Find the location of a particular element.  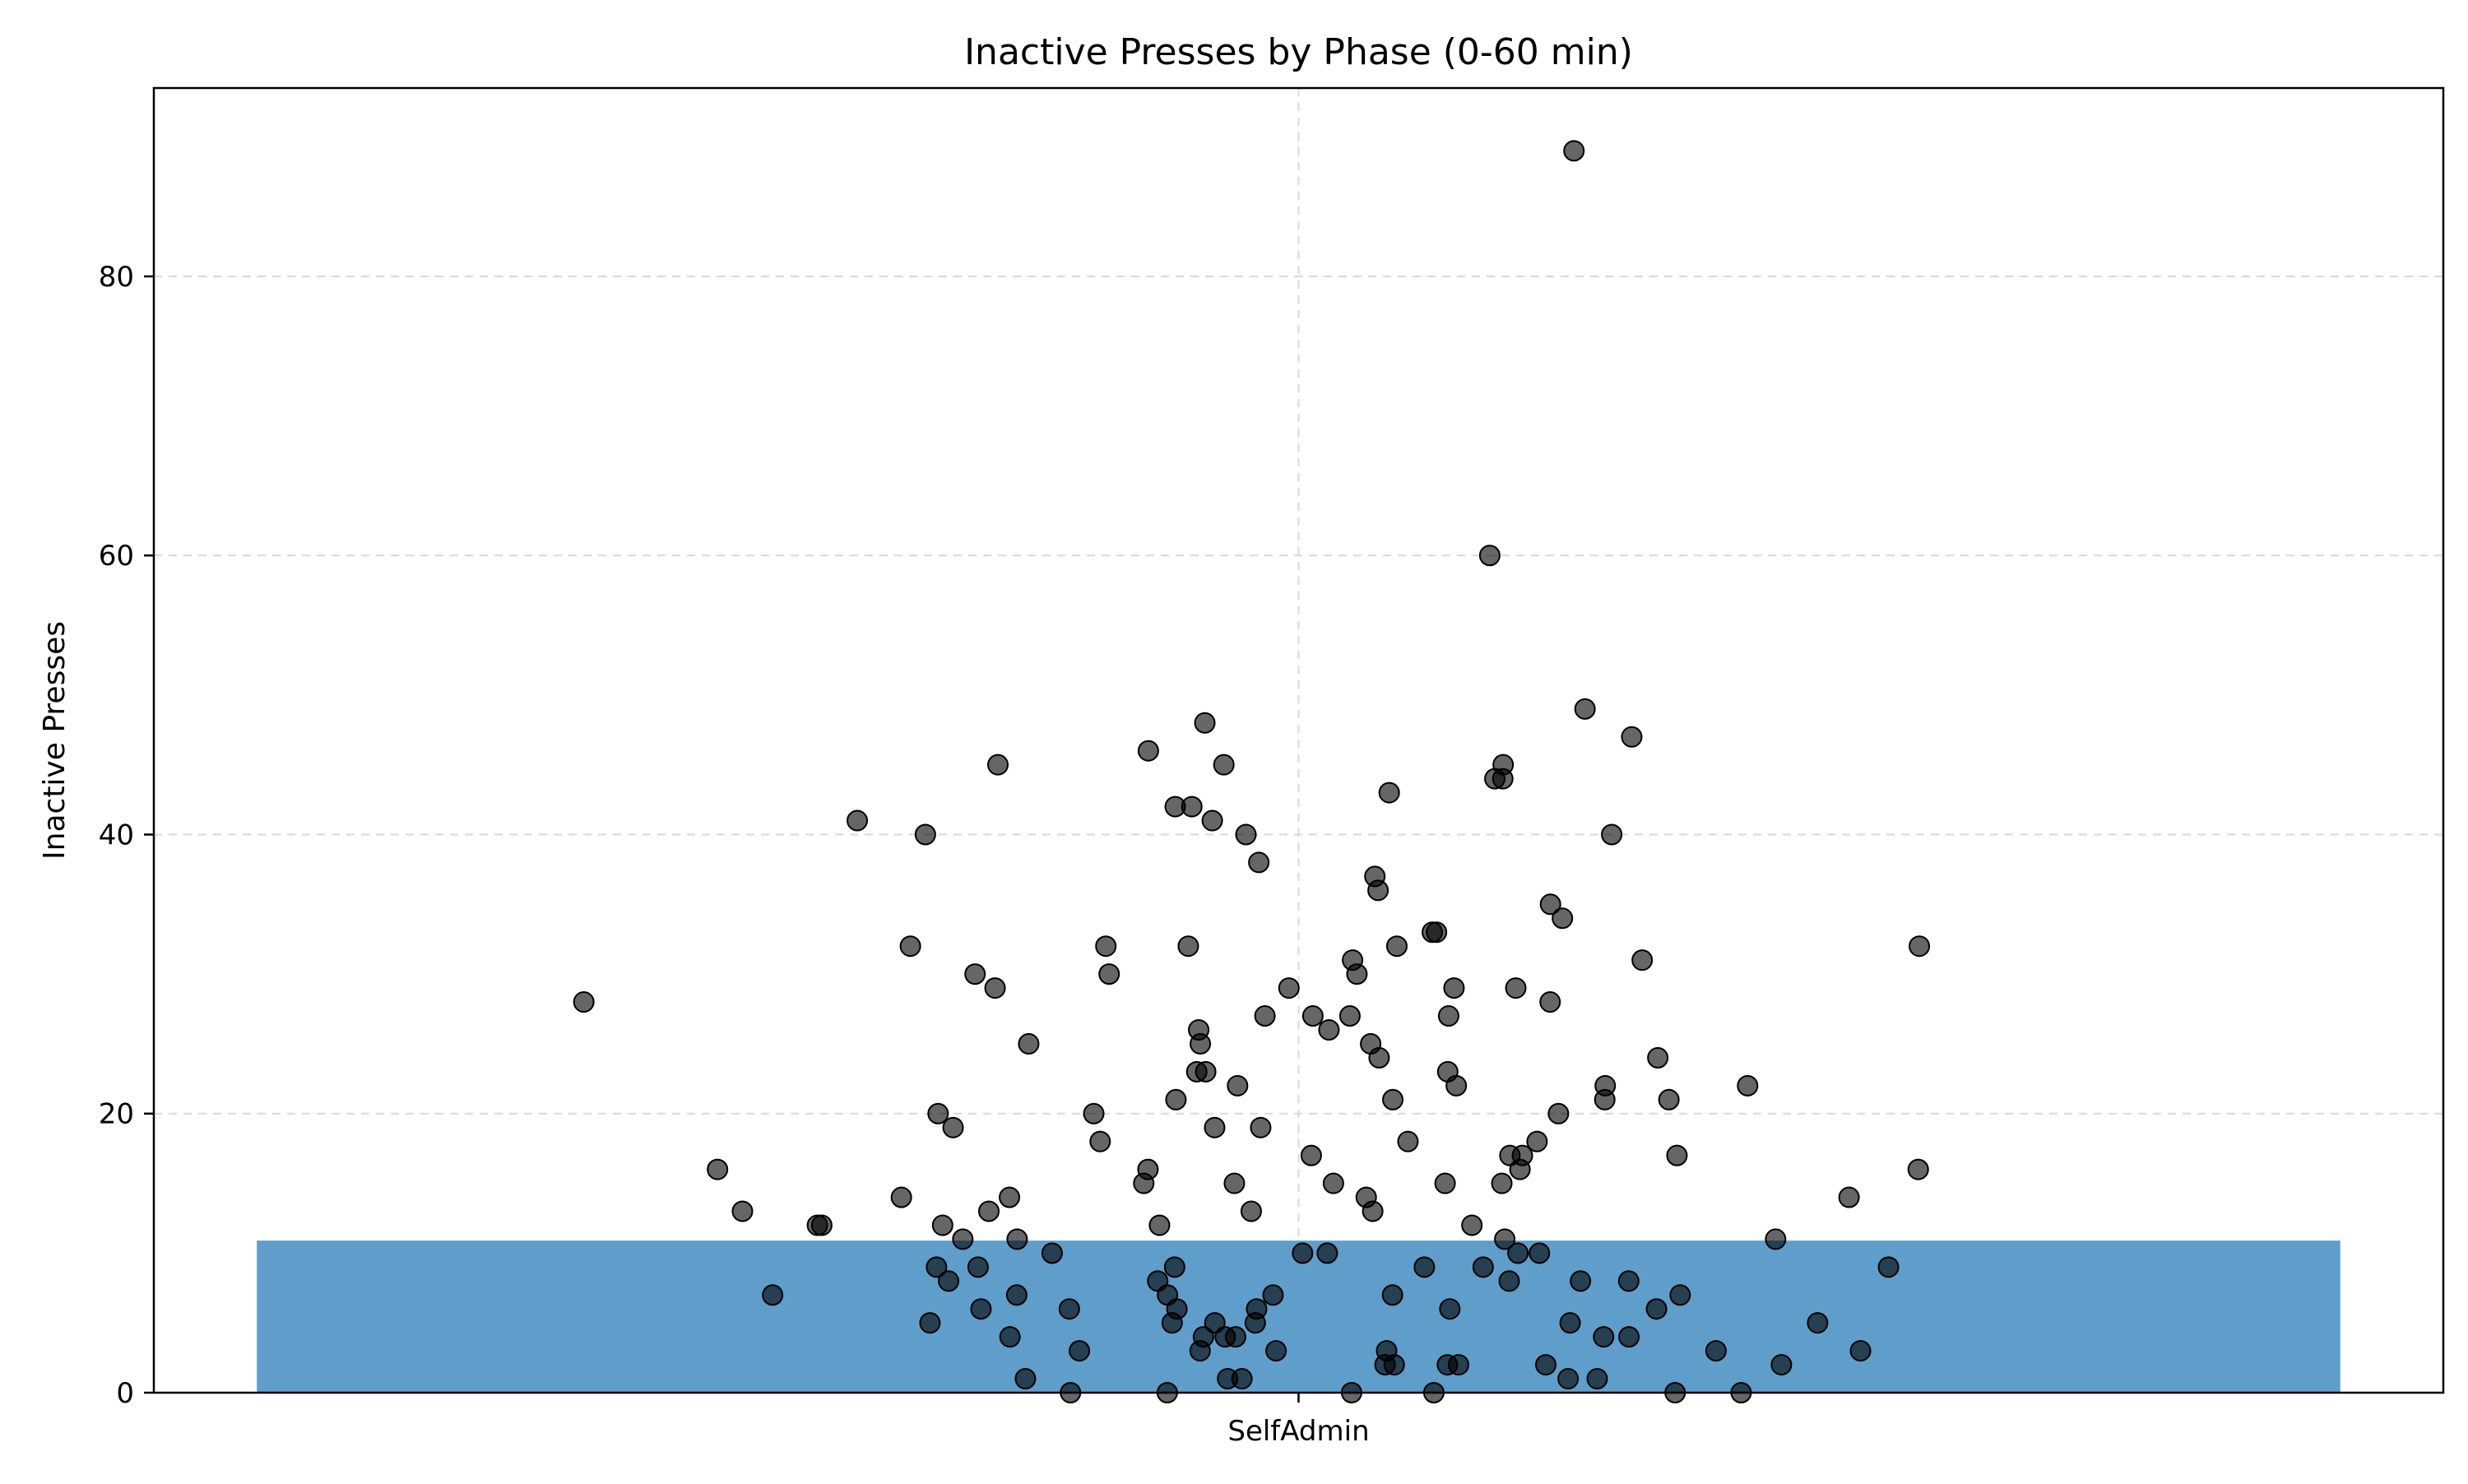

chart-title: Inactive Presses by Phase (0-60 min) is located at coordinates (1298, 52).